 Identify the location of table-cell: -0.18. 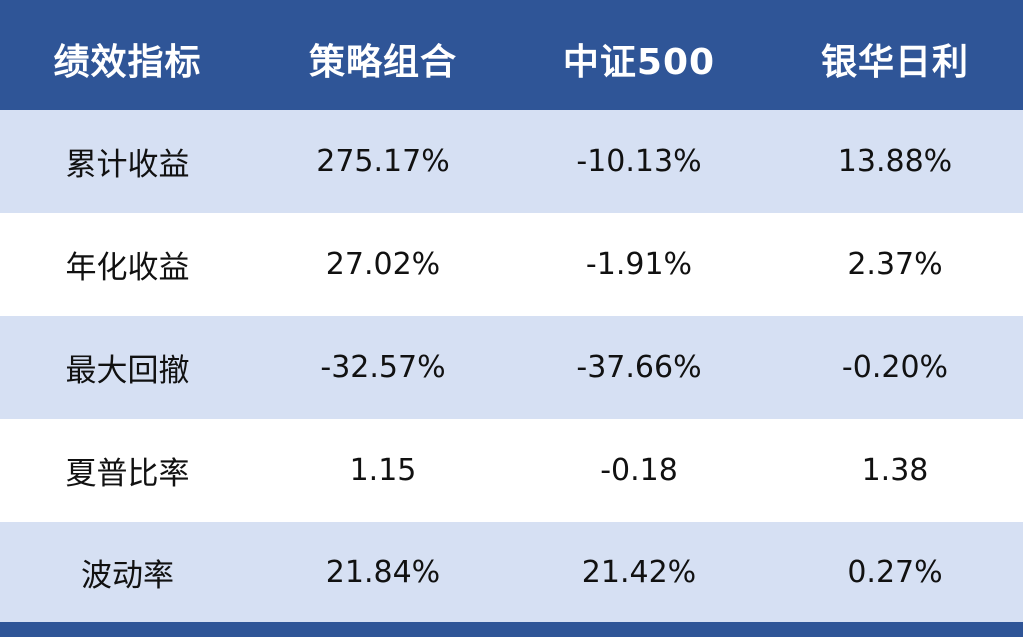
(639, 470).